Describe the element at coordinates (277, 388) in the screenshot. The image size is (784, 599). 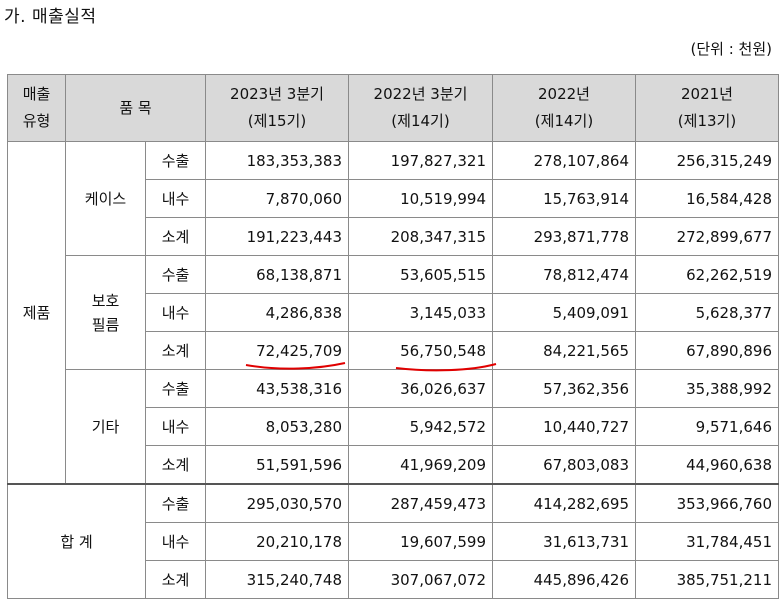
I see `value-cell: 43,538,316` at that location.